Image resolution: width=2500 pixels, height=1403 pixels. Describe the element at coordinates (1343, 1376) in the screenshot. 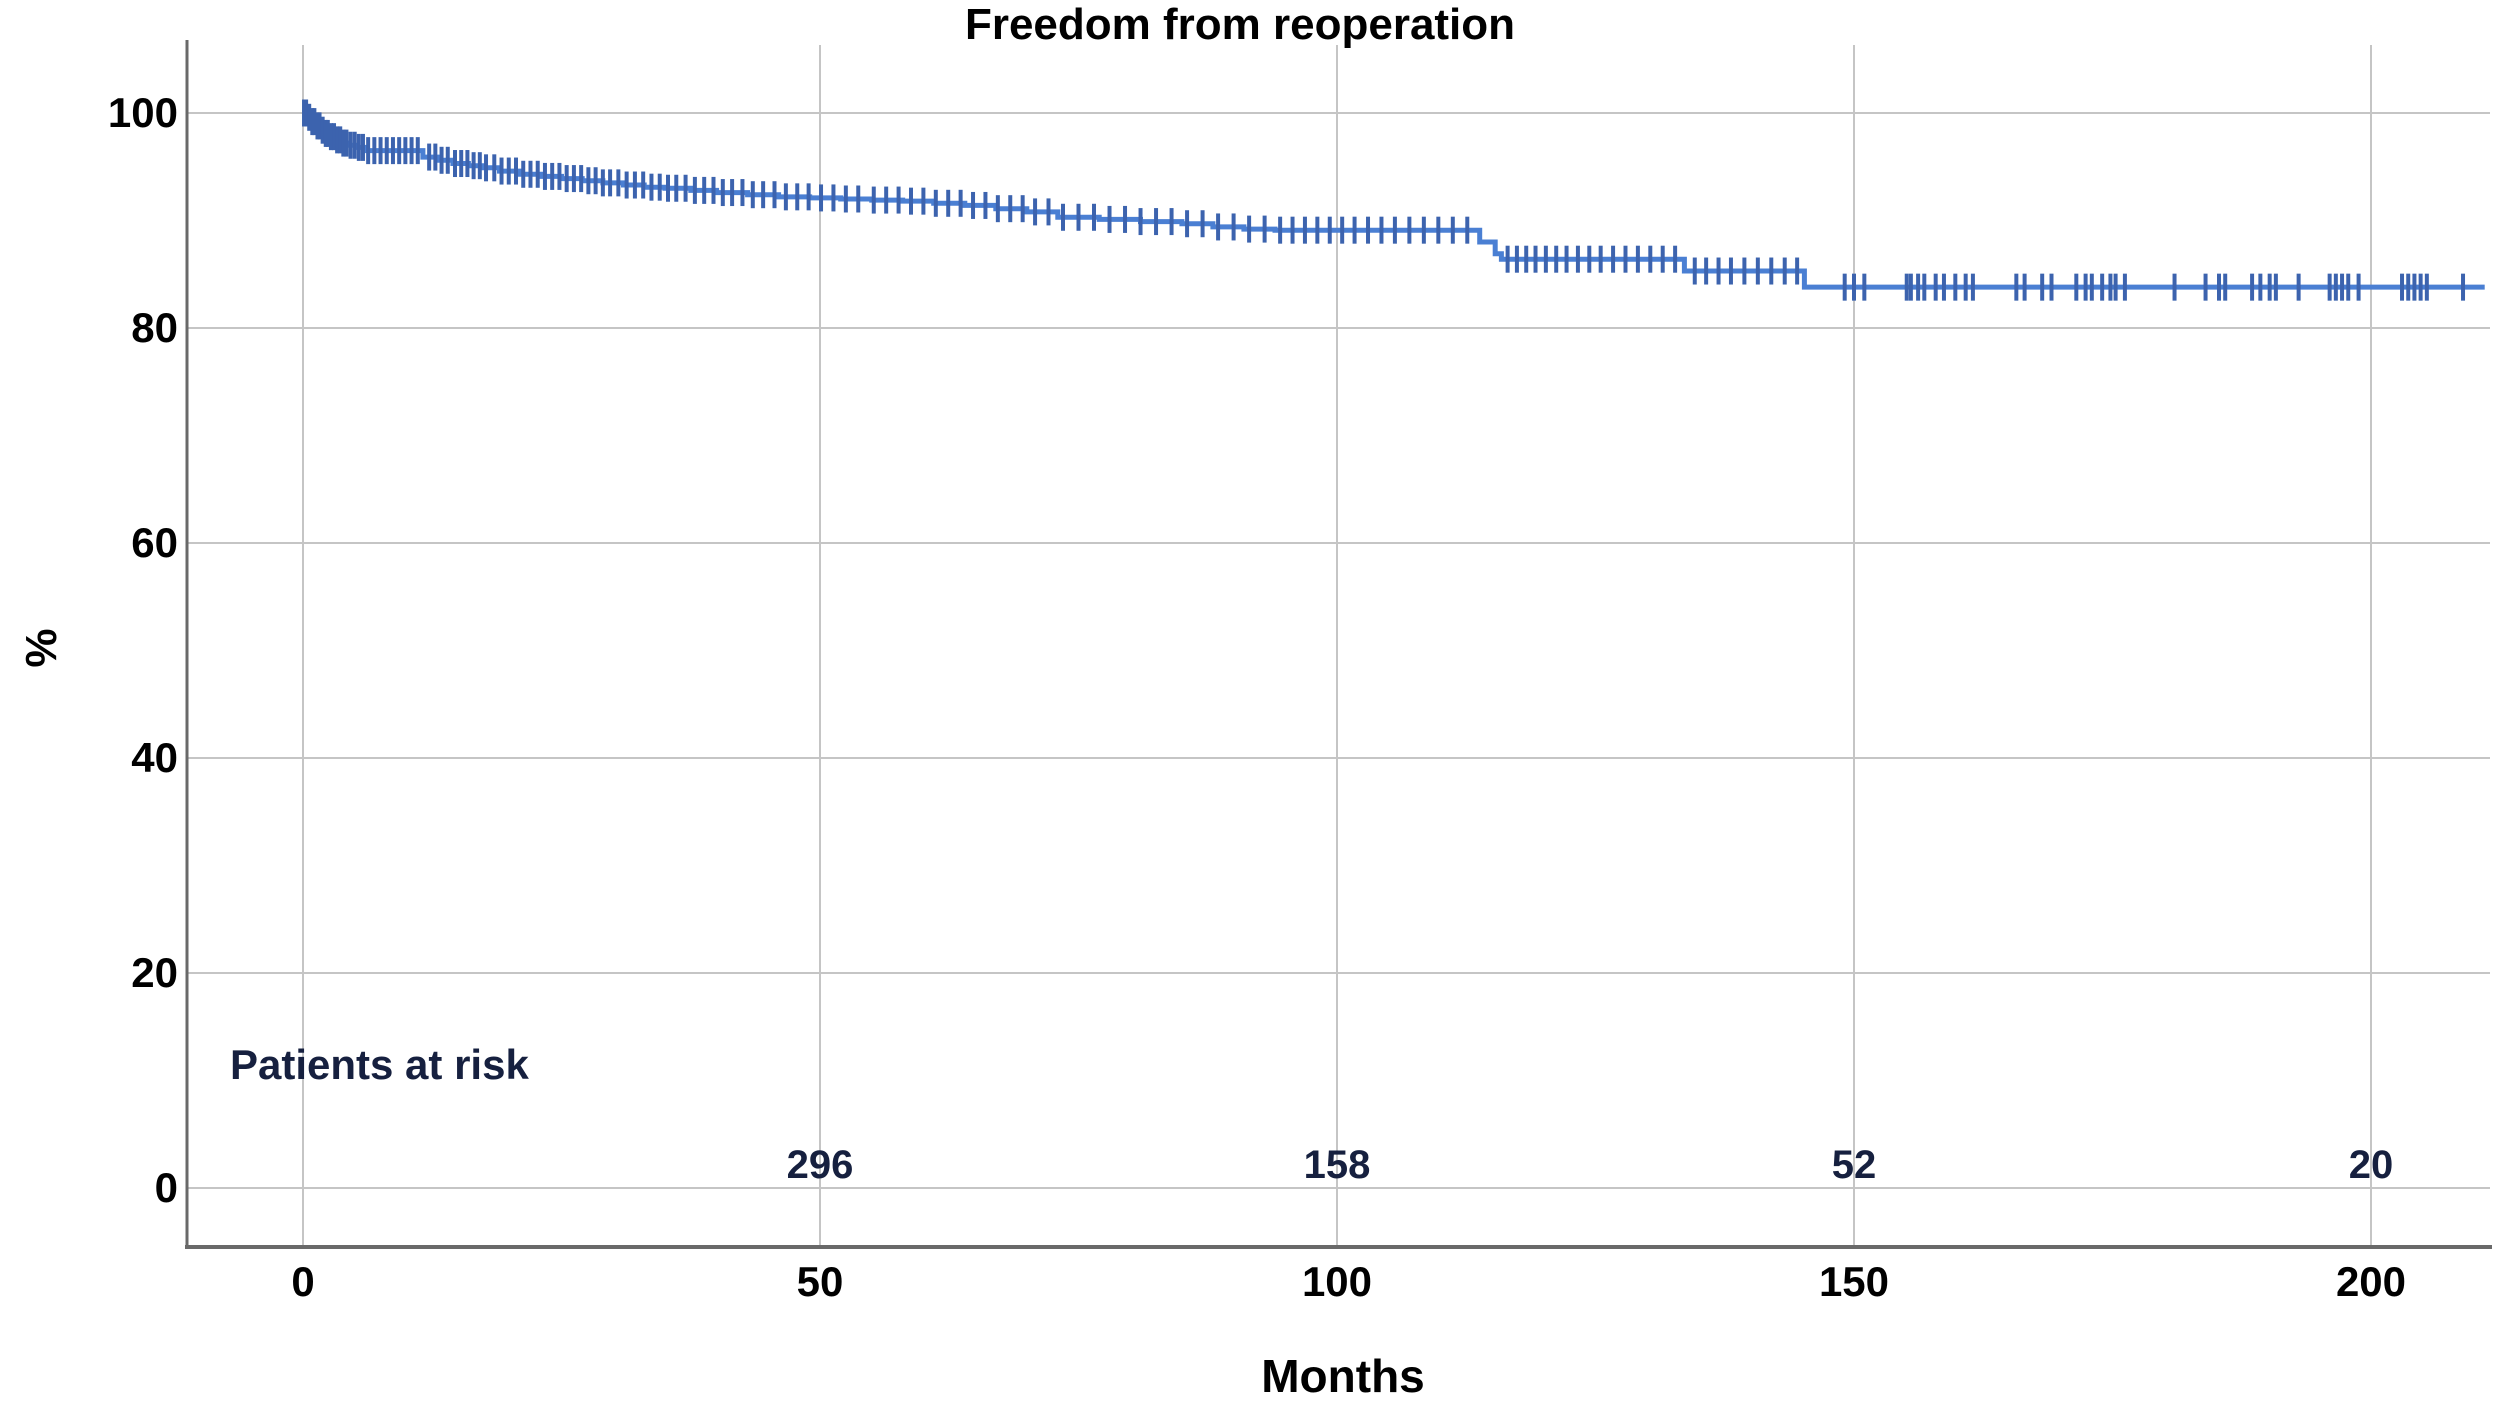

I see `x-axis-title: Months` at that location.